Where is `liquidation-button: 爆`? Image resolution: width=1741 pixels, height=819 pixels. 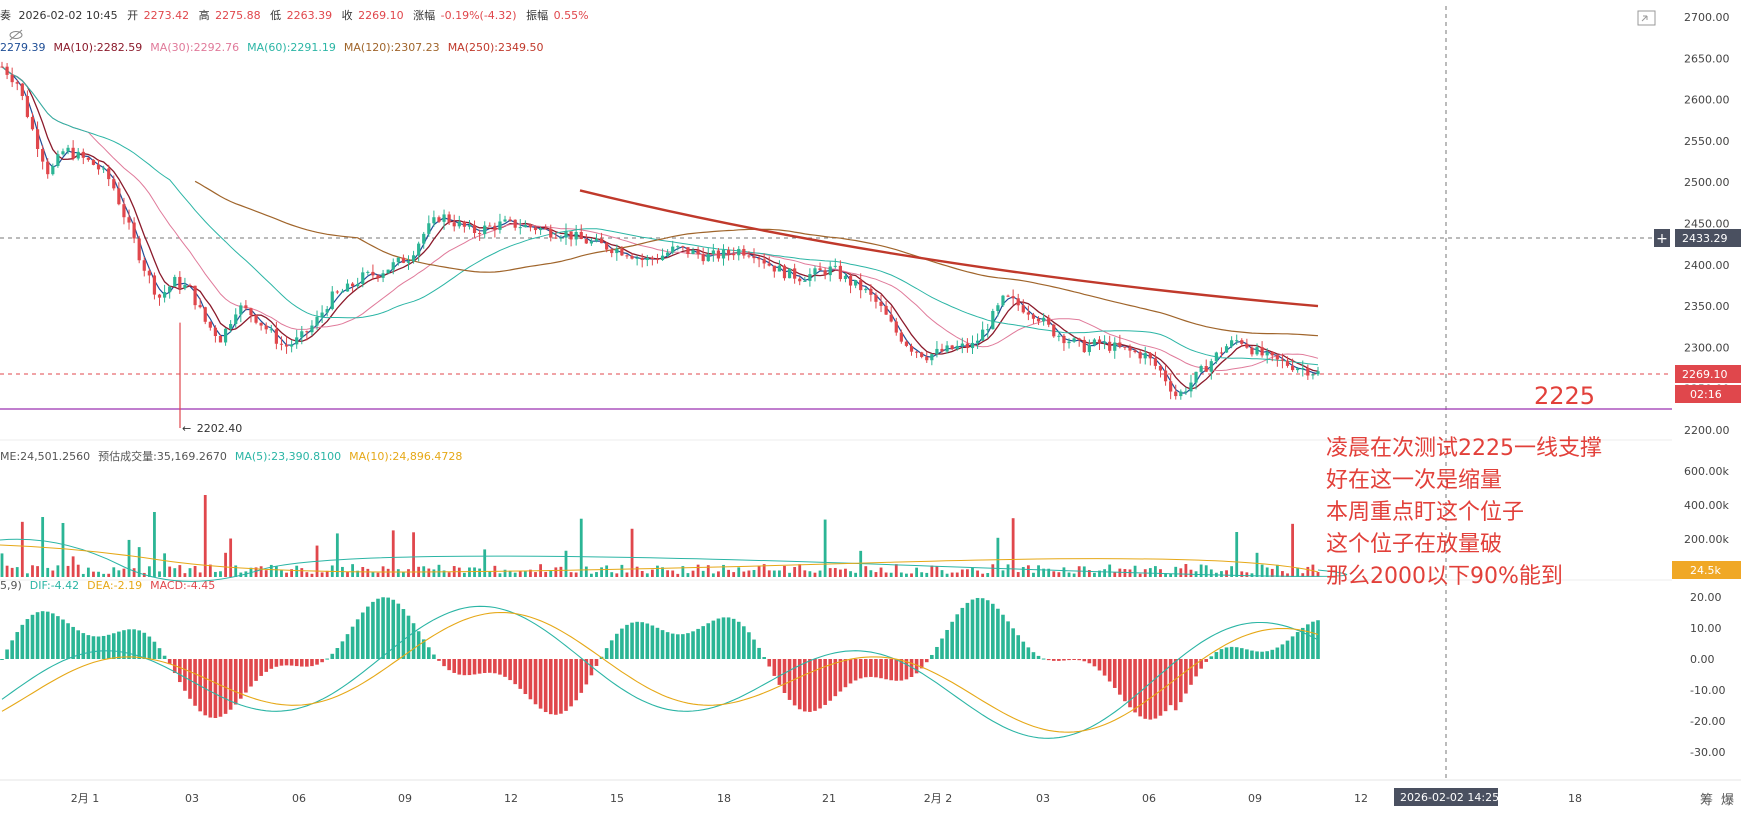
liquidation-button: 爆 is located at coordinates (1727, 800).